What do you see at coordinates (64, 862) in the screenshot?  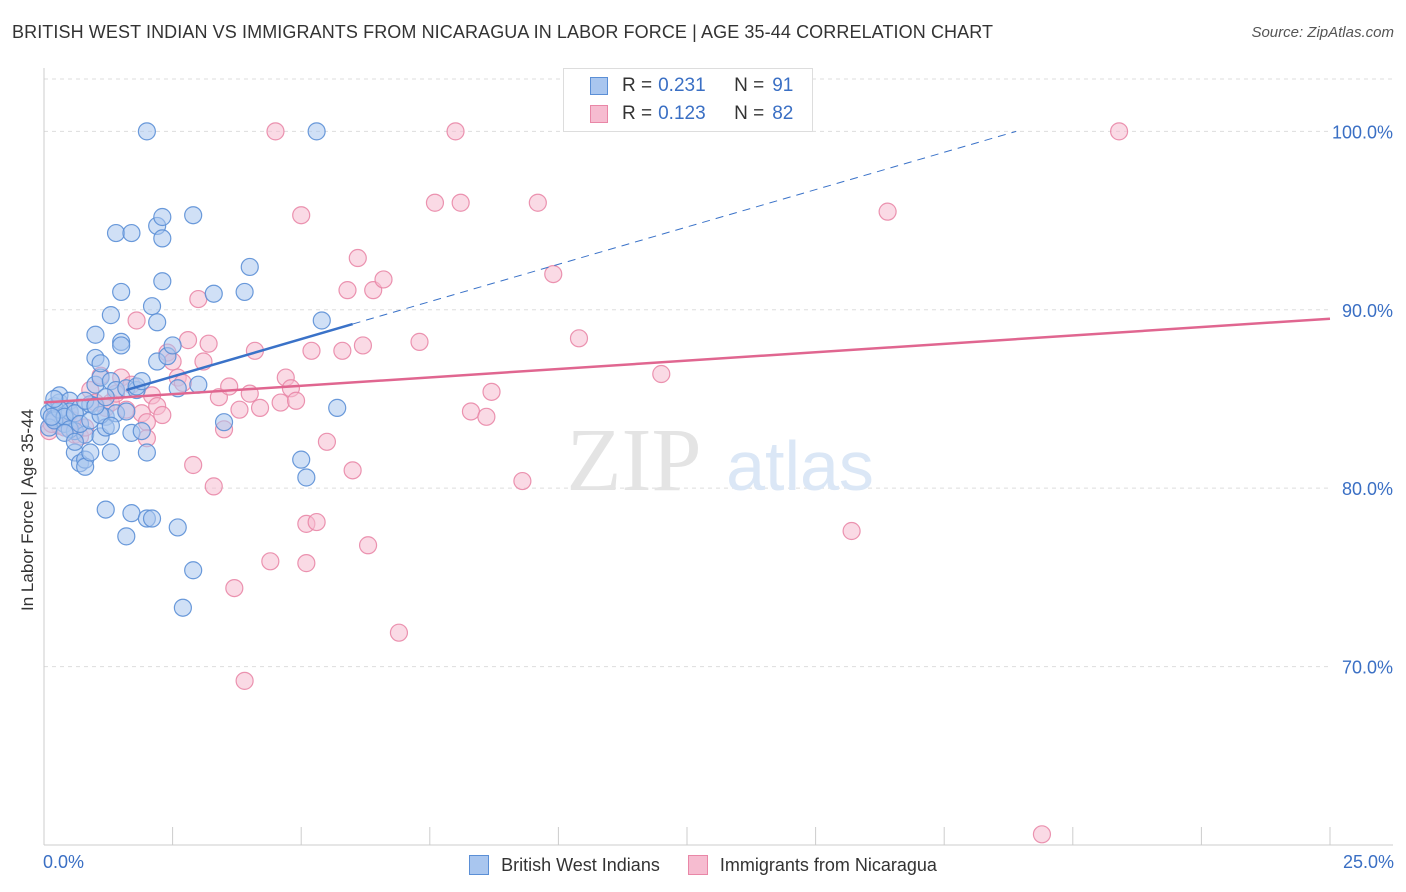 I see `x-tick-label-min: 0.0%` at bounding box center [64, 862].